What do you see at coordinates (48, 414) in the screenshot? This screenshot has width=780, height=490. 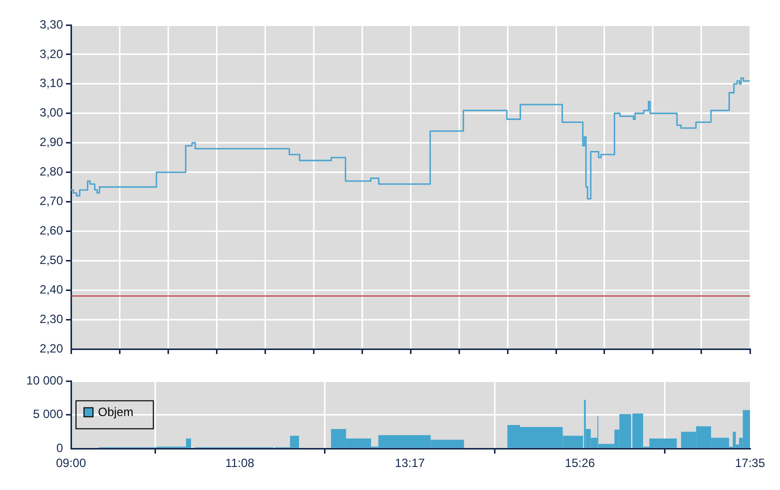 I see `y-tick-label: 5 000` at bounding box center [48, 414].